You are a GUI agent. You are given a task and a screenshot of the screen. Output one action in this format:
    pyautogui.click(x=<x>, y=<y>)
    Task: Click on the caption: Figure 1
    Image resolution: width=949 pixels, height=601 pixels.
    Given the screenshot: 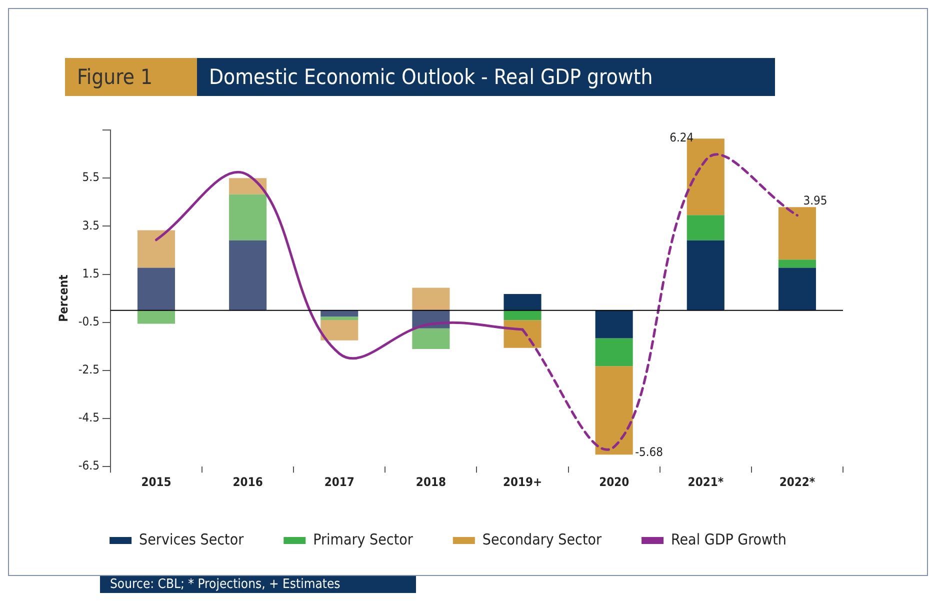 What is the action you would take?
    pyautogui.click(x=131, y=77)
    